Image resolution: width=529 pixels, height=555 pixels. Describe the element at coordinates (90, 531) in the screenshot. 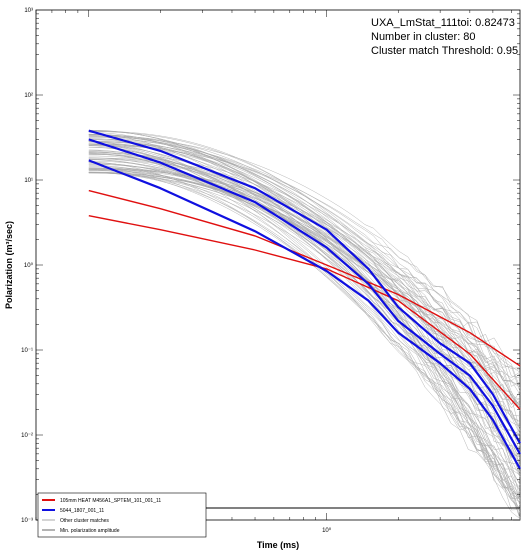

I see `legend-label-black: Min. polarization amplitude` at that location.